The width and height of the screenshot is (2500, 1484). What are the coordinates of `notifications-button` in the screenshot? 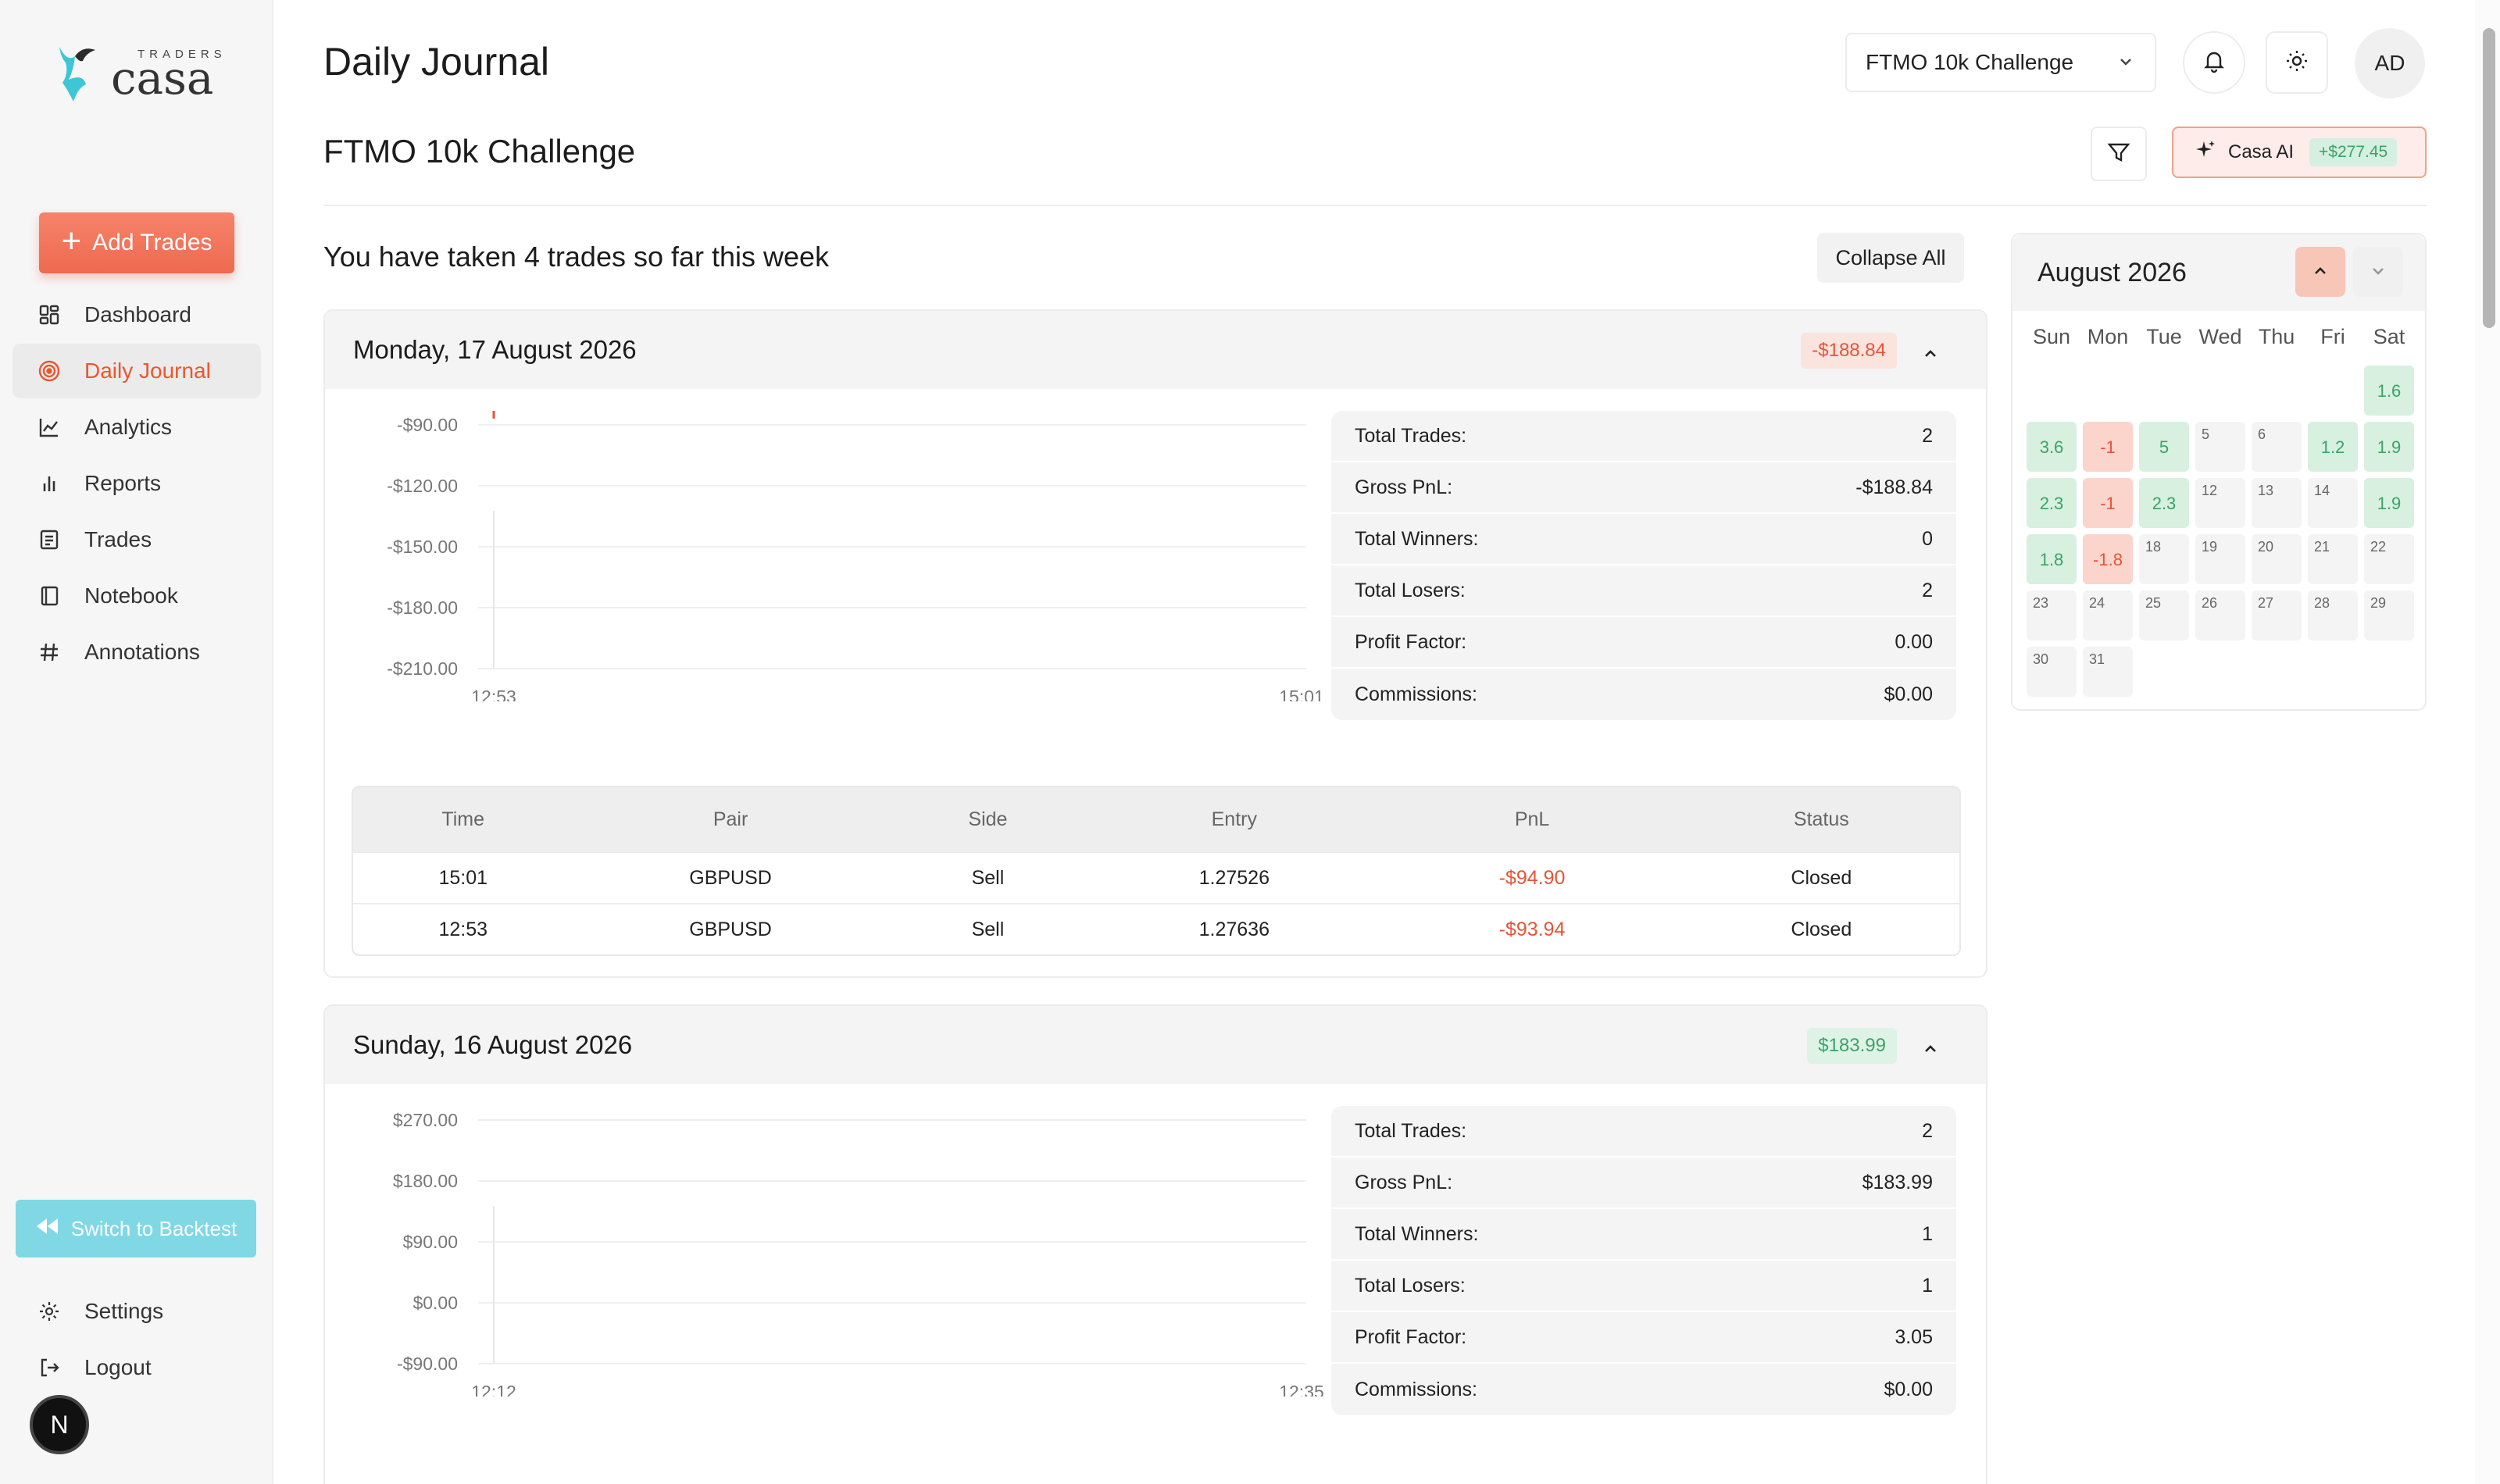 It's located at (2214, 62).